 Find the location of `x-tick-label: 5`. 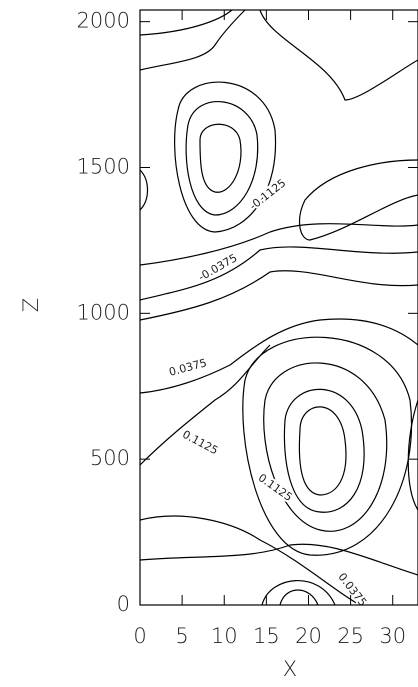

x-tick-label: 5 is located at coordinates (181, 636).